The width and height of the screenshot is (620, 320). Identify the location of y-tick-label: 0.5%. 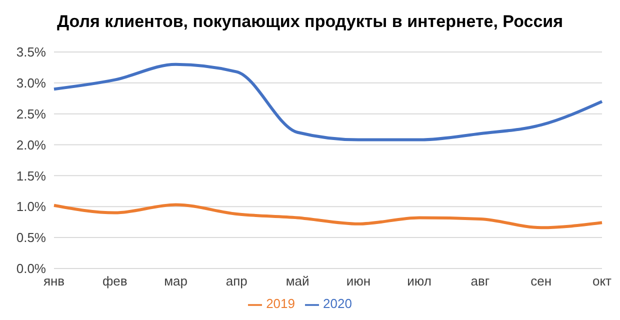
(31, 238).